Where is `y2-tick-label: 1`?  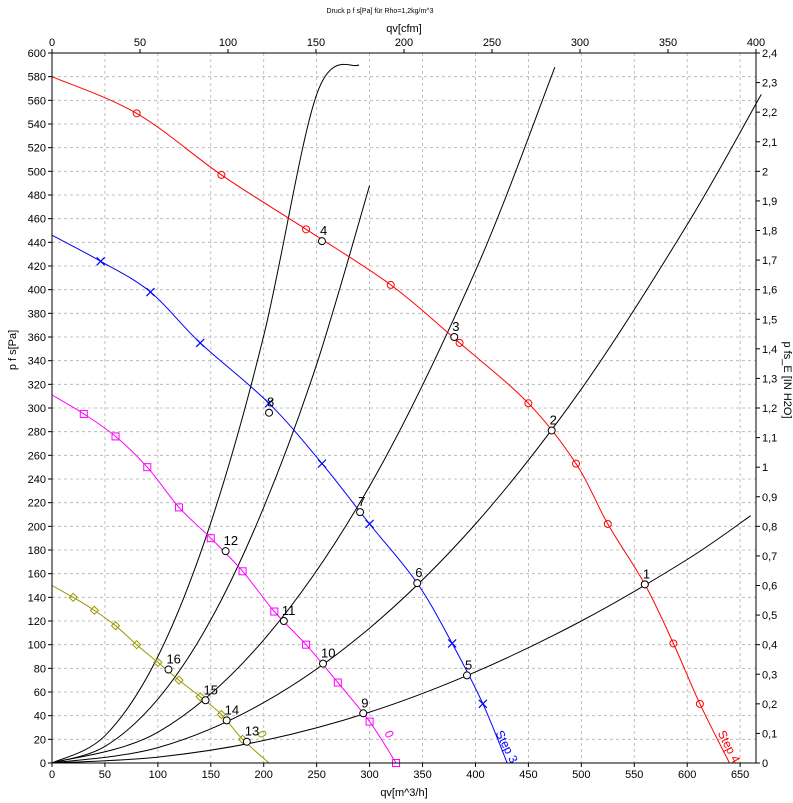
y2-tick-label: 1 is located at coordinates (765, 468).